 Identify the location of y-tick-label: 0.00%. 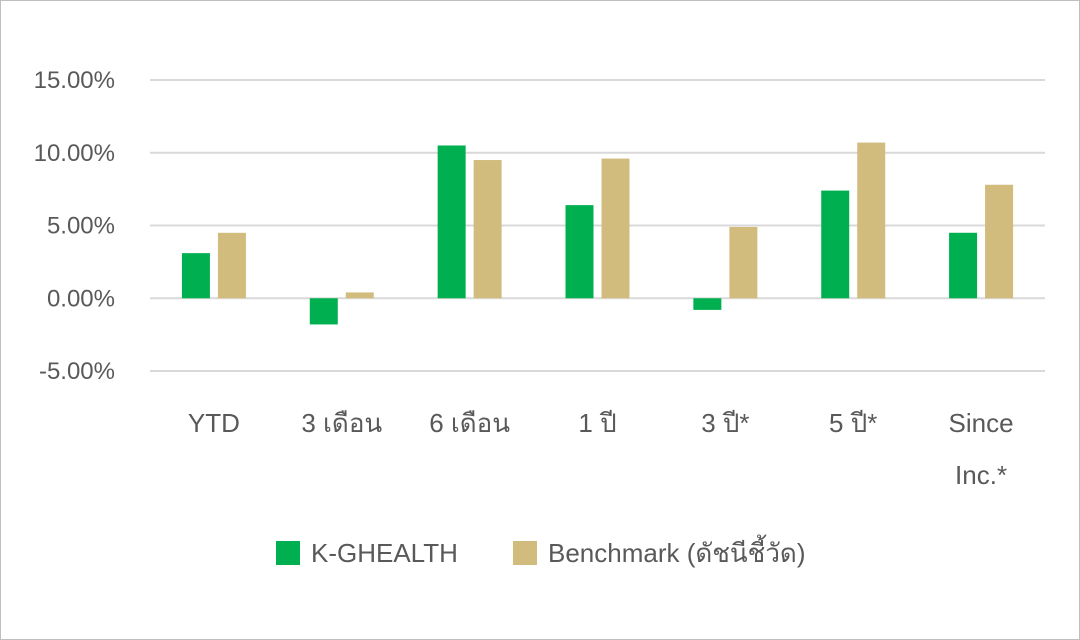
(81, 298).